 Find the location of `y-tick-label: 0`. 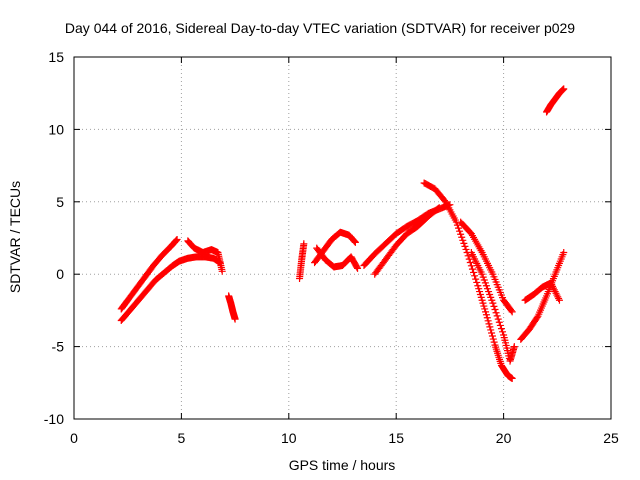

y-tick-label: 0 is located at coordinates (60, 274).